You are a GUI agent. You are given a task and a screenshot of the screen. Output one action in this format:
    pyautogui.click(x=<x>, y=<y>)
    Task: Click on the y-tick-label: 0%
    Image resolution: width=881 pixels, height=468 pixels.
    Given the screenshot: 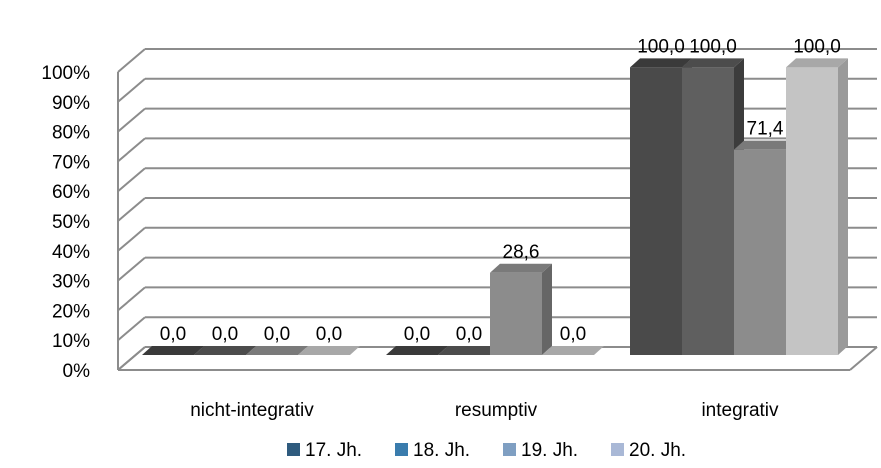 What is the action you would take?
    pyautogui.click(x=77, y=371)
    